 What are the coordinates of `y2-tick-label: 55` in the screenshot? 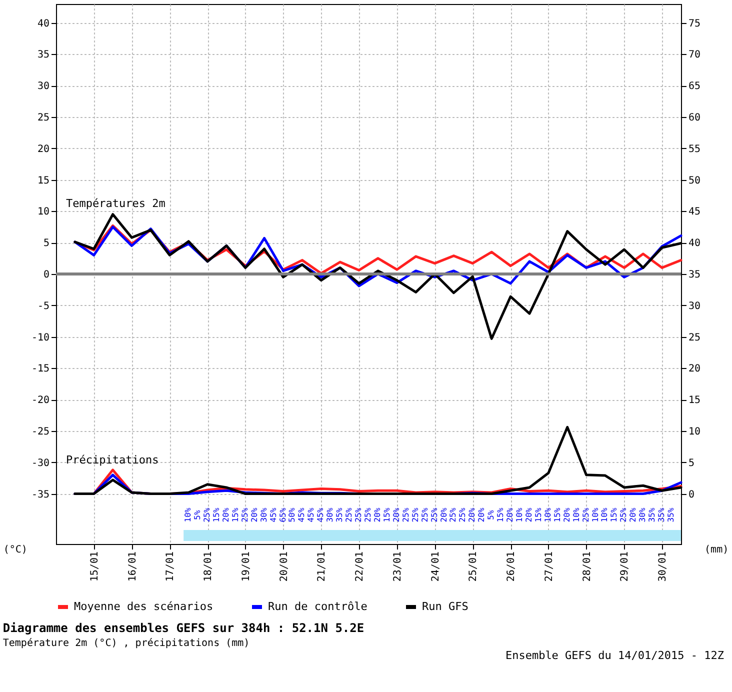 It's located at (694, 149).